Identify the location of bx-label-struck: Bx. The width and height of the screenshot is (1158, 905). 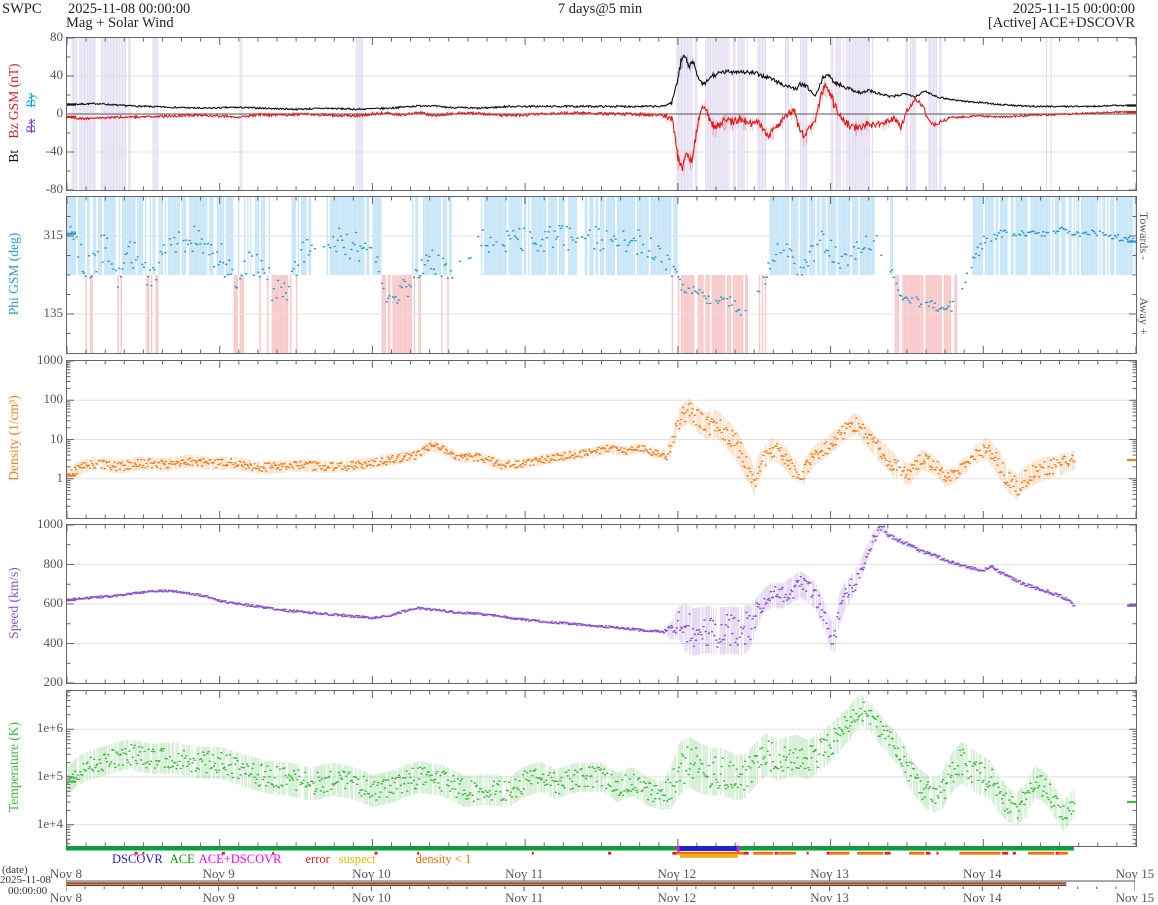
(31, 126).